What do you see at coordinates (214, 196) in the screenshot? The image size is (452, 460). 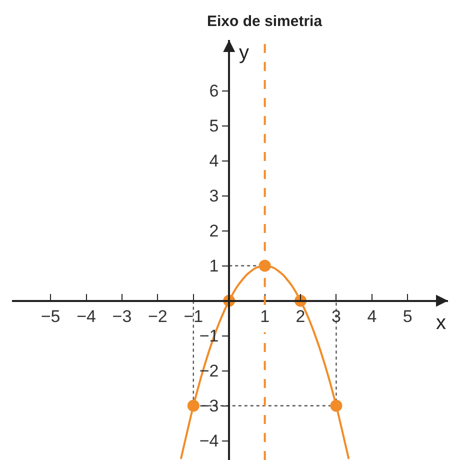 I see `y-tick-label: 3` at bounding box center [214, 196].